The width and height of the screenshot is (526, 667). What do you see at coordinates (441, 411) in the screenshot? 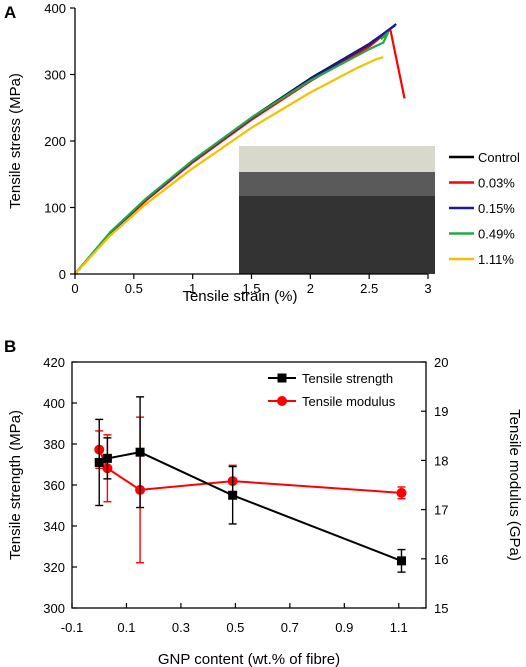
I see `y-tick-label-b-right: 19` at bounding box center [441, 411].